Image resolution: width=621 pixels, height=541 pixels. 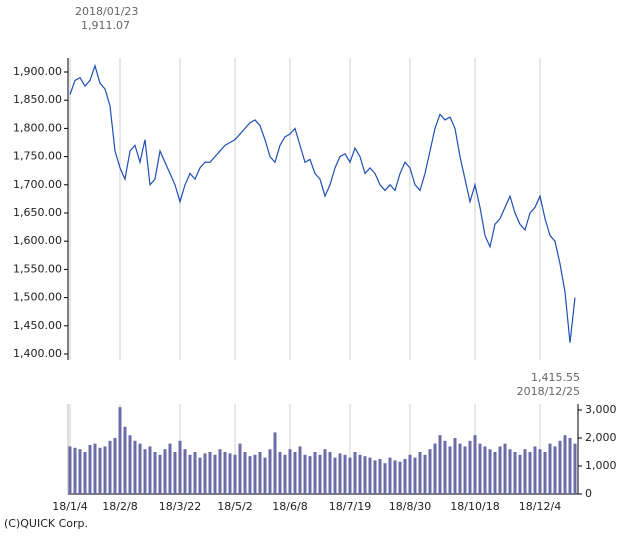 I want to click on y-tick-label: 2,000, so click(x=601, y=437).